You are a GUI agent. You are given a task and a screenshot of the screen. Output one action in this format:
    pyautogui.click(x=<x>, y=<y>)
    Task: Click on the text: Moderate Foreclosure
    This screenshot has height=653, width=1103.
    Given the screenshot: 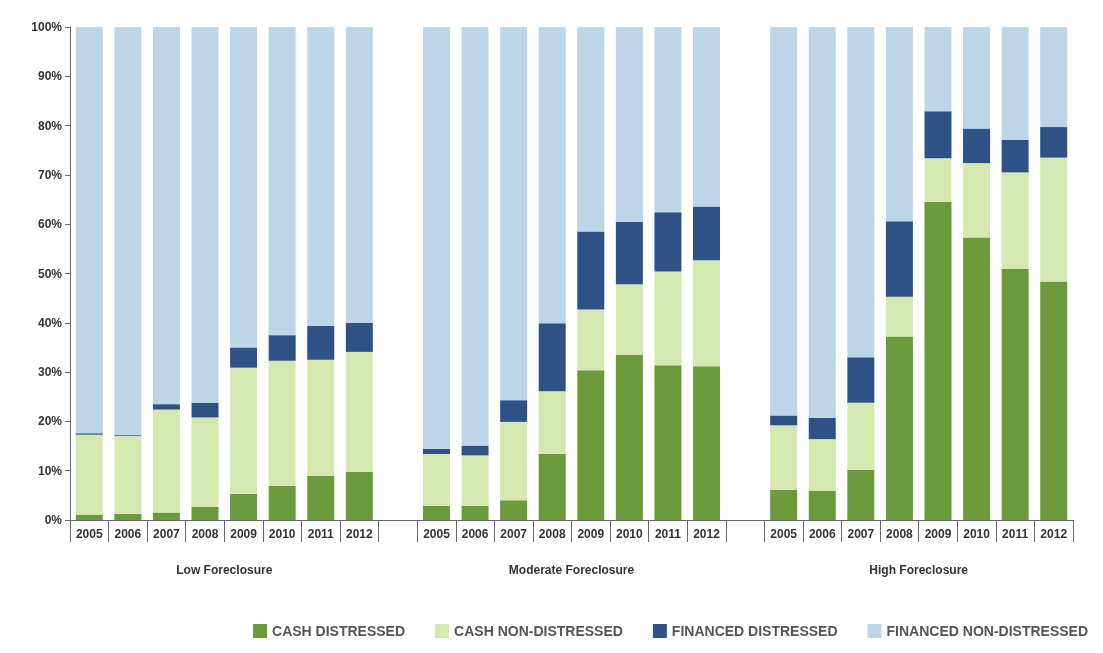 What is the action you would take?
    pyautogui.click(x=571, y=570)
    